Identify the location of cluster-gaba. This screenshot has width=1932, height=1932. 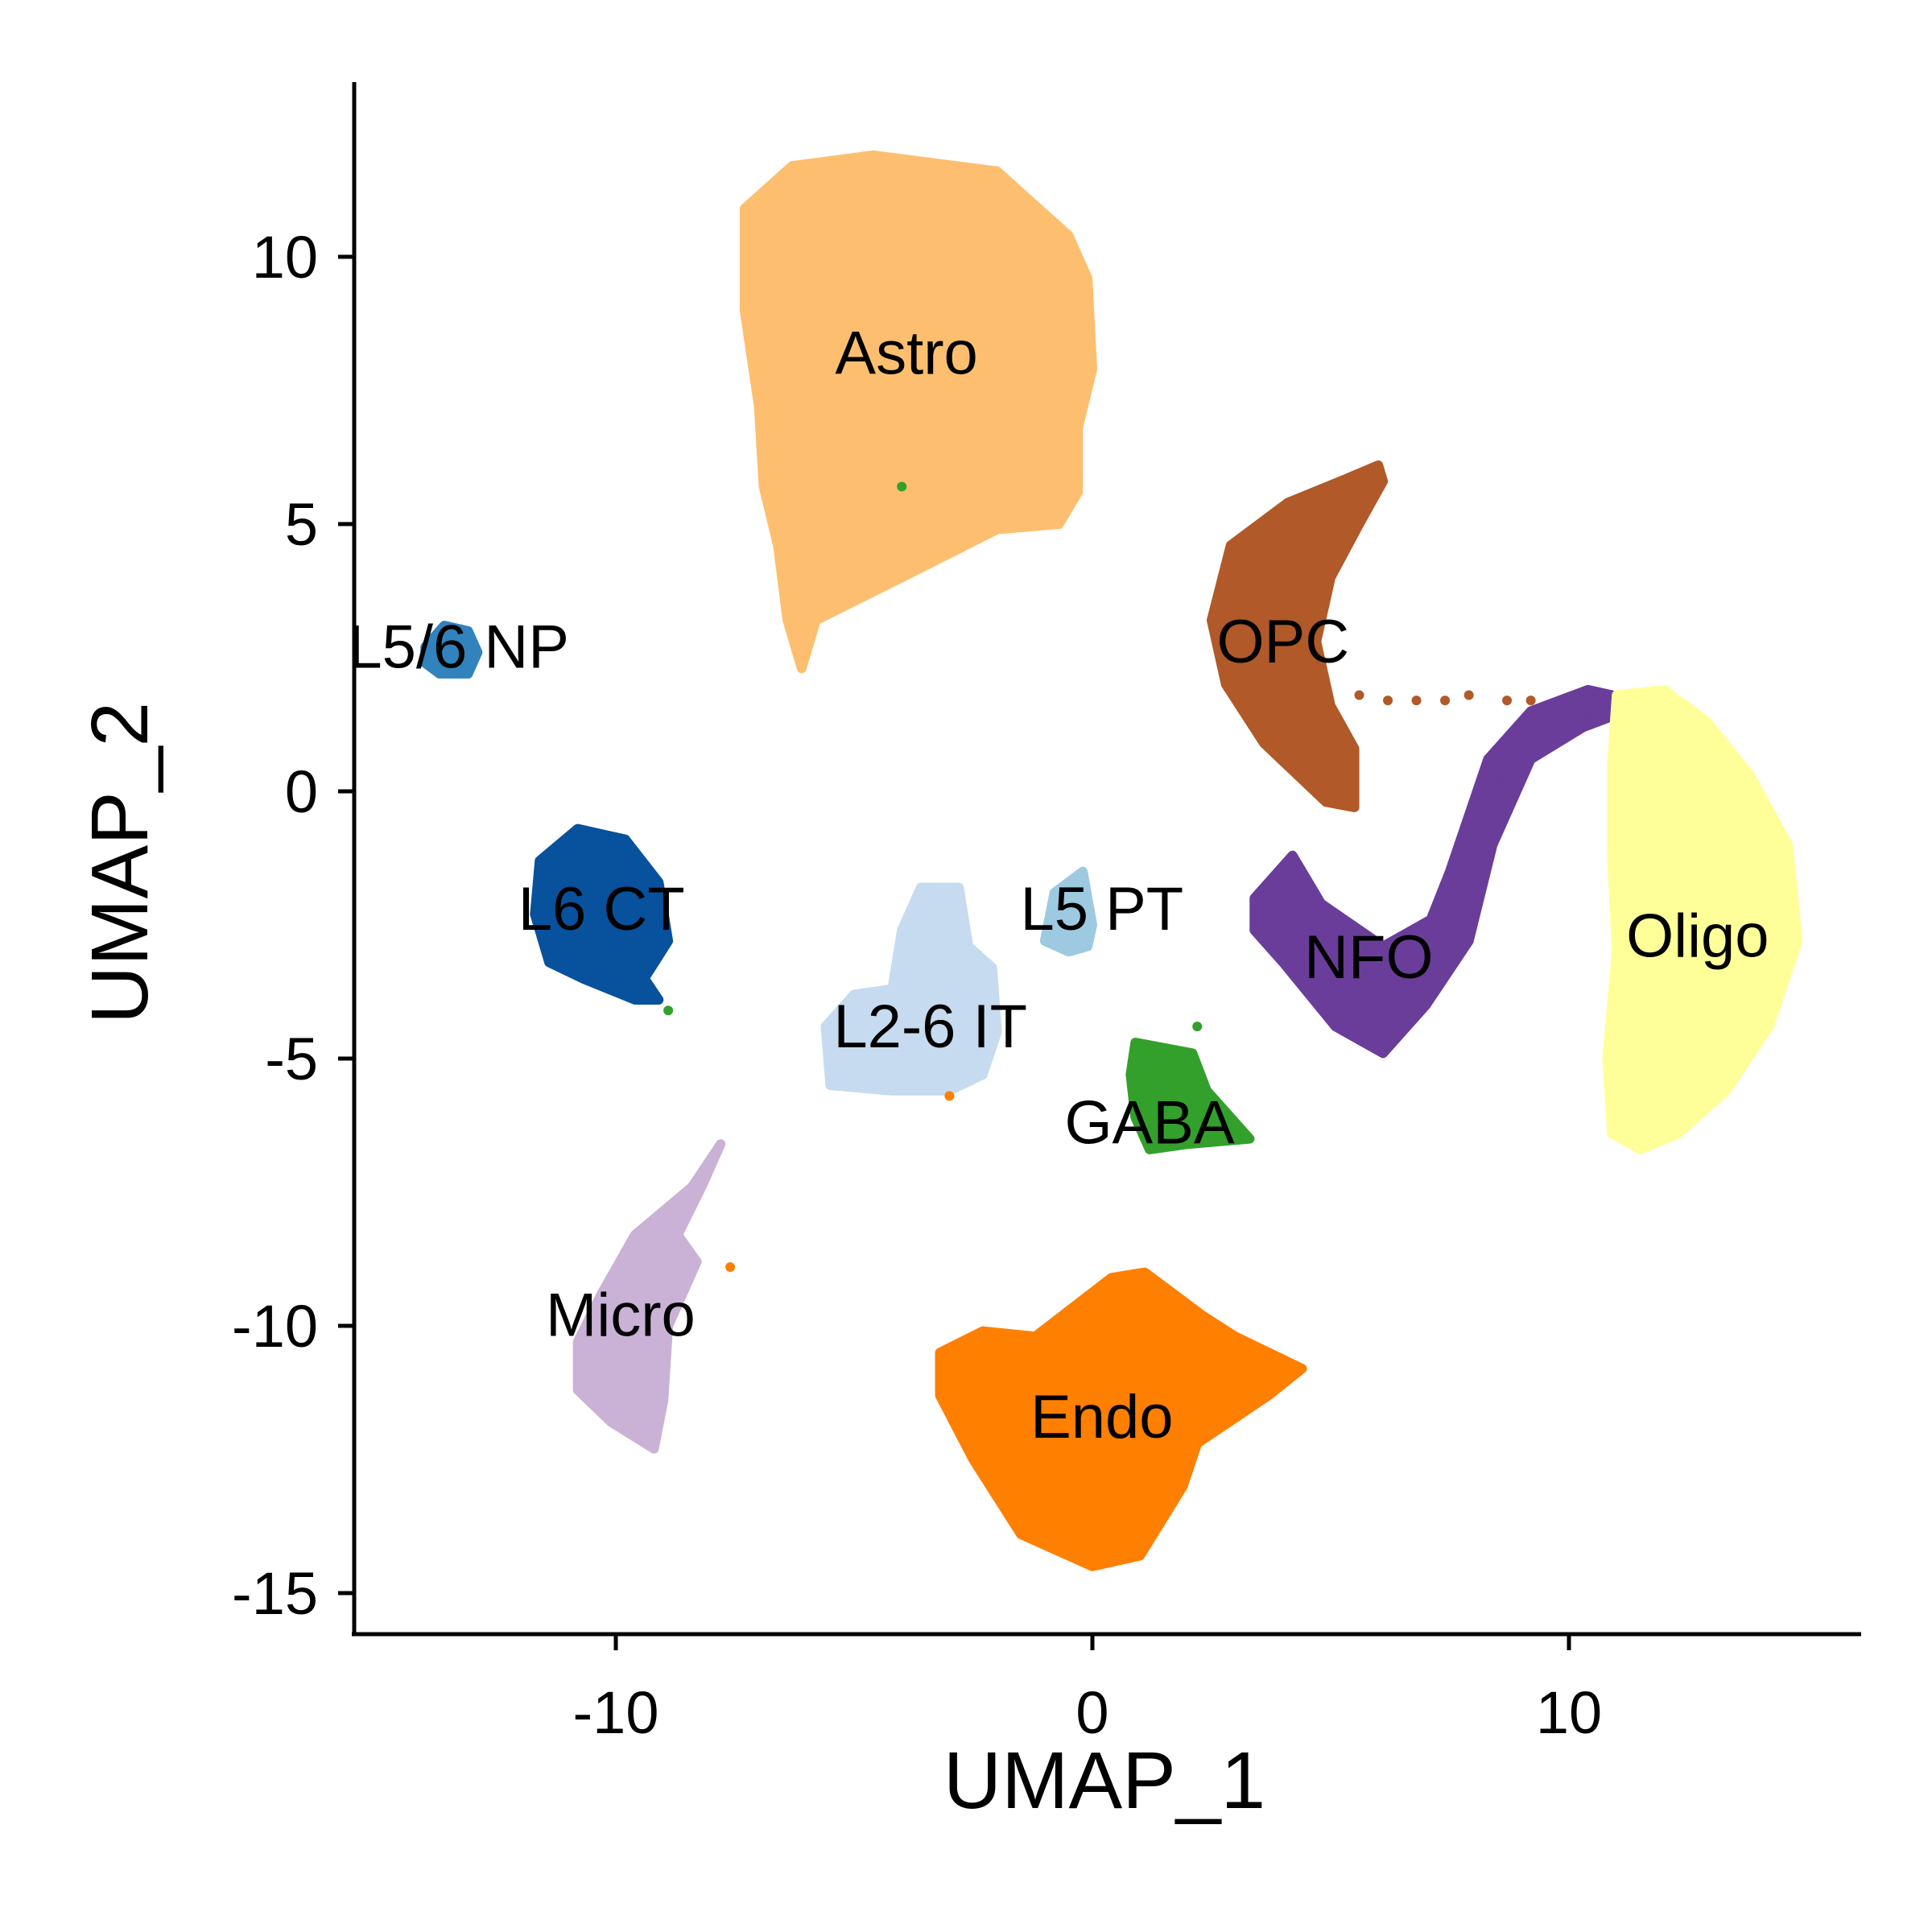
(1190, 1096).